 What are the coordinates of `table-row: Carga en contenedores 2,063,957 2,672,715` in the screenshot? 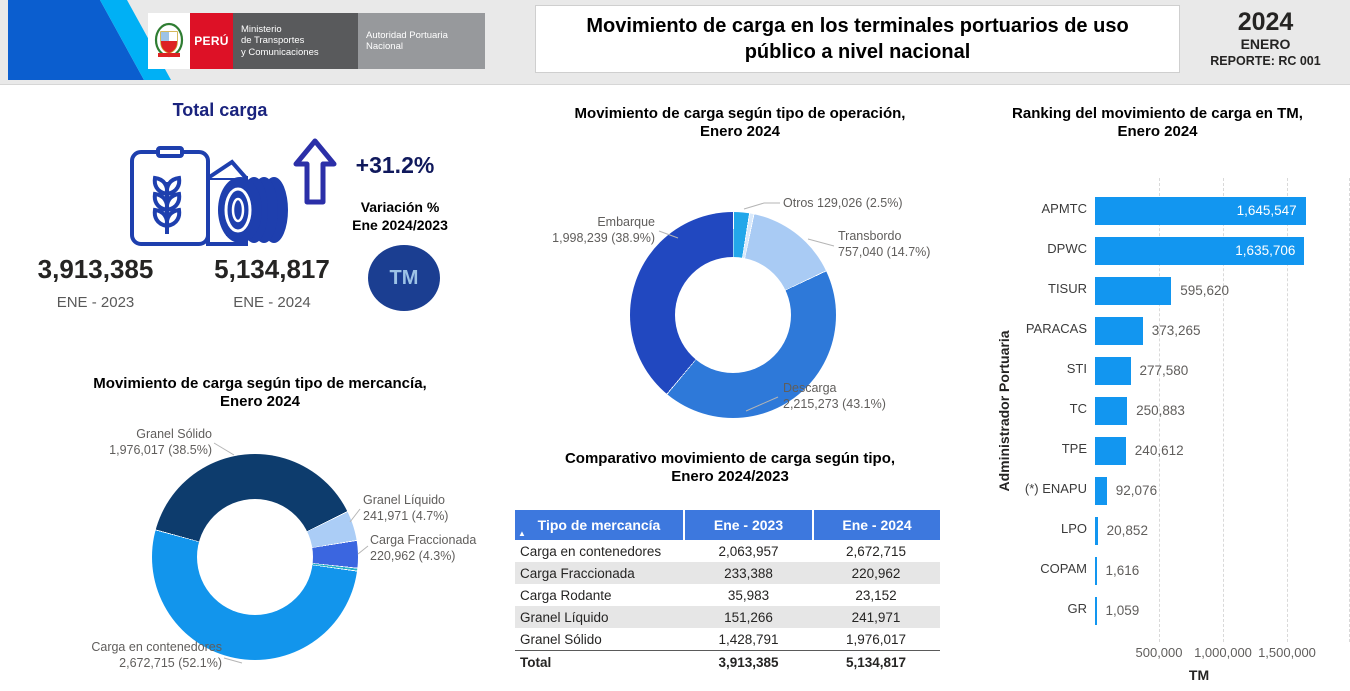 It's located at (727, 551).